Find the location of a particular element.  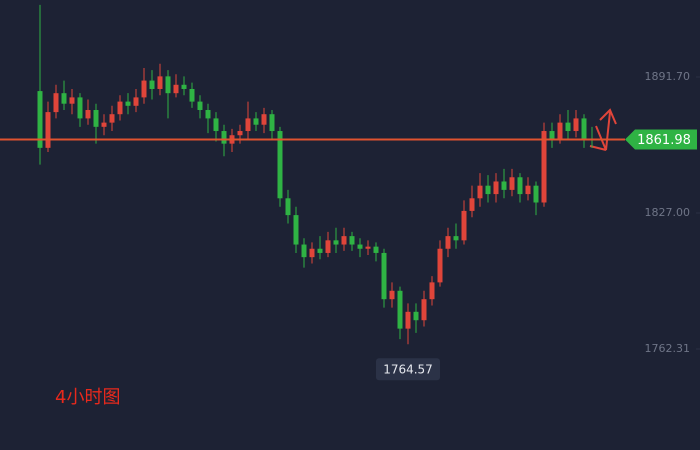

last-price-label: 1861.98 is located at coordinates (664, 140).